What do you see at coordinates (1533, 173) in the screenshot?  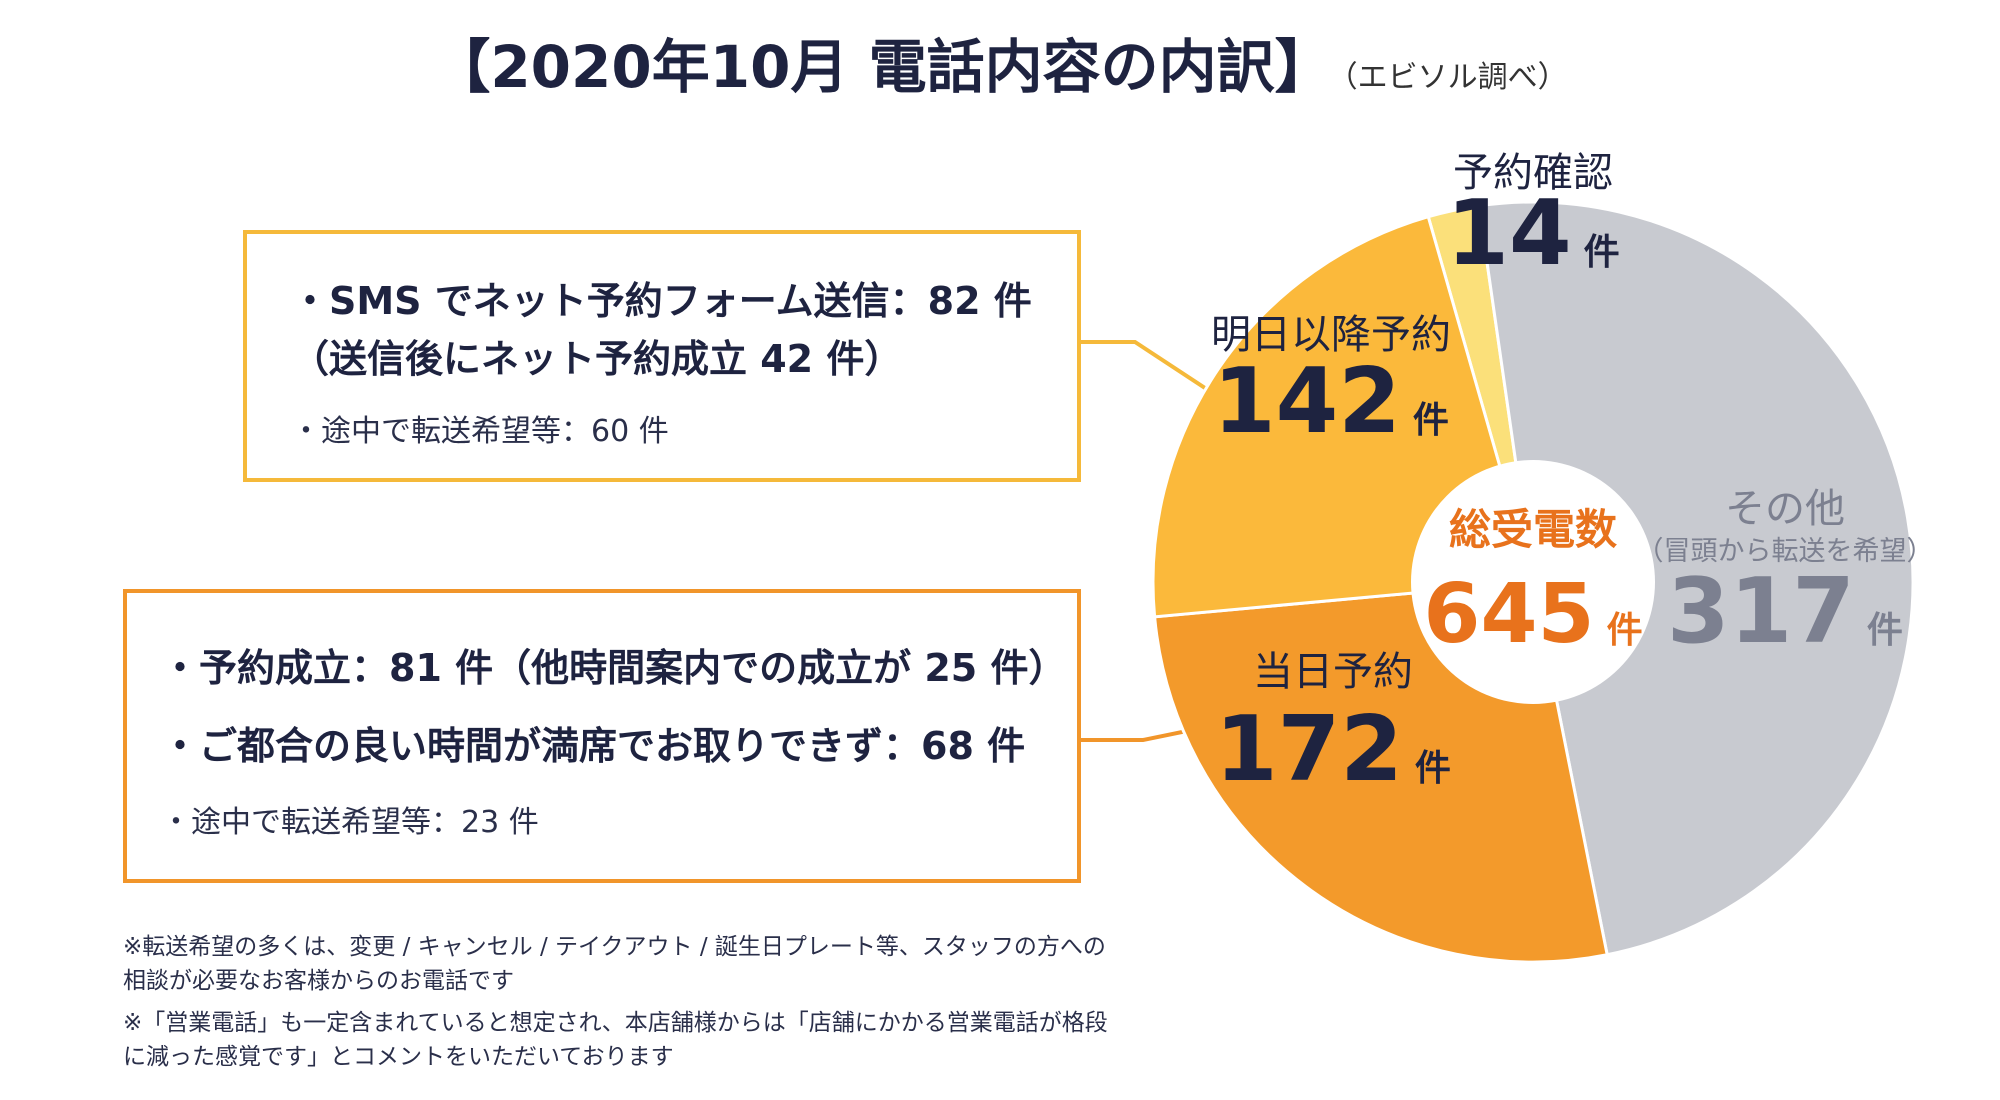 I see `slice-label-0: 予約確認` at bounding box center [1533, 173].